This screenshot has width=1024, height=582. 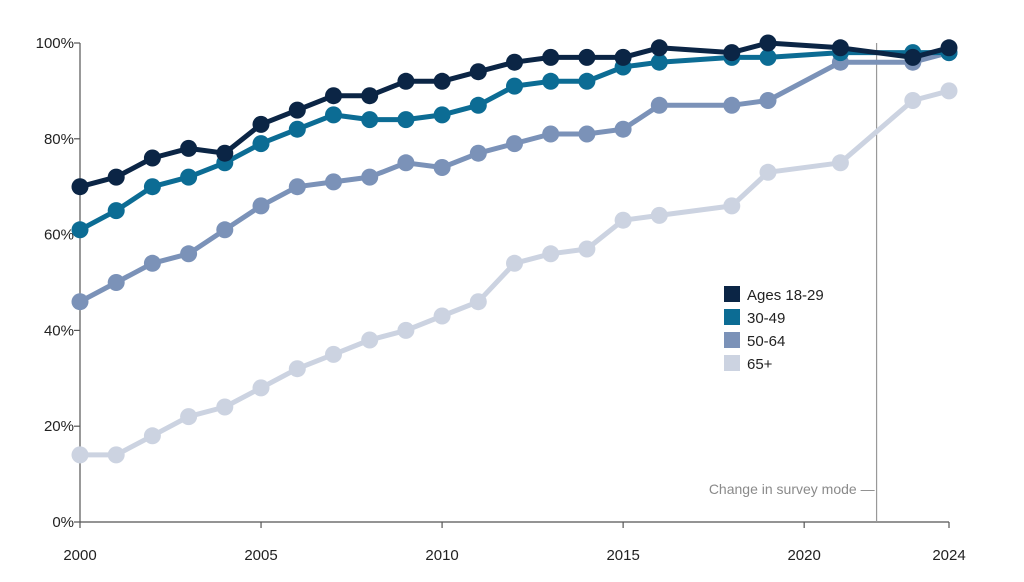 I want to click on y-tick-label: 80%, so click(x=59, y=139).